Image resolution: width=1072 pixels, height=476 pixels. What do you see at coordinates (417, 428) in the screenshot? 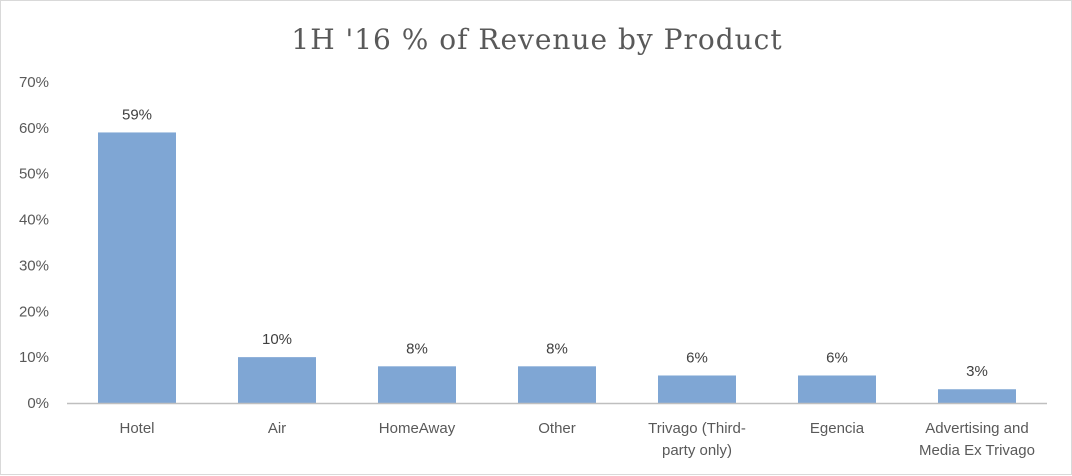
I see `x-tick-label: HomeAway` at bounding box center [417, 428].